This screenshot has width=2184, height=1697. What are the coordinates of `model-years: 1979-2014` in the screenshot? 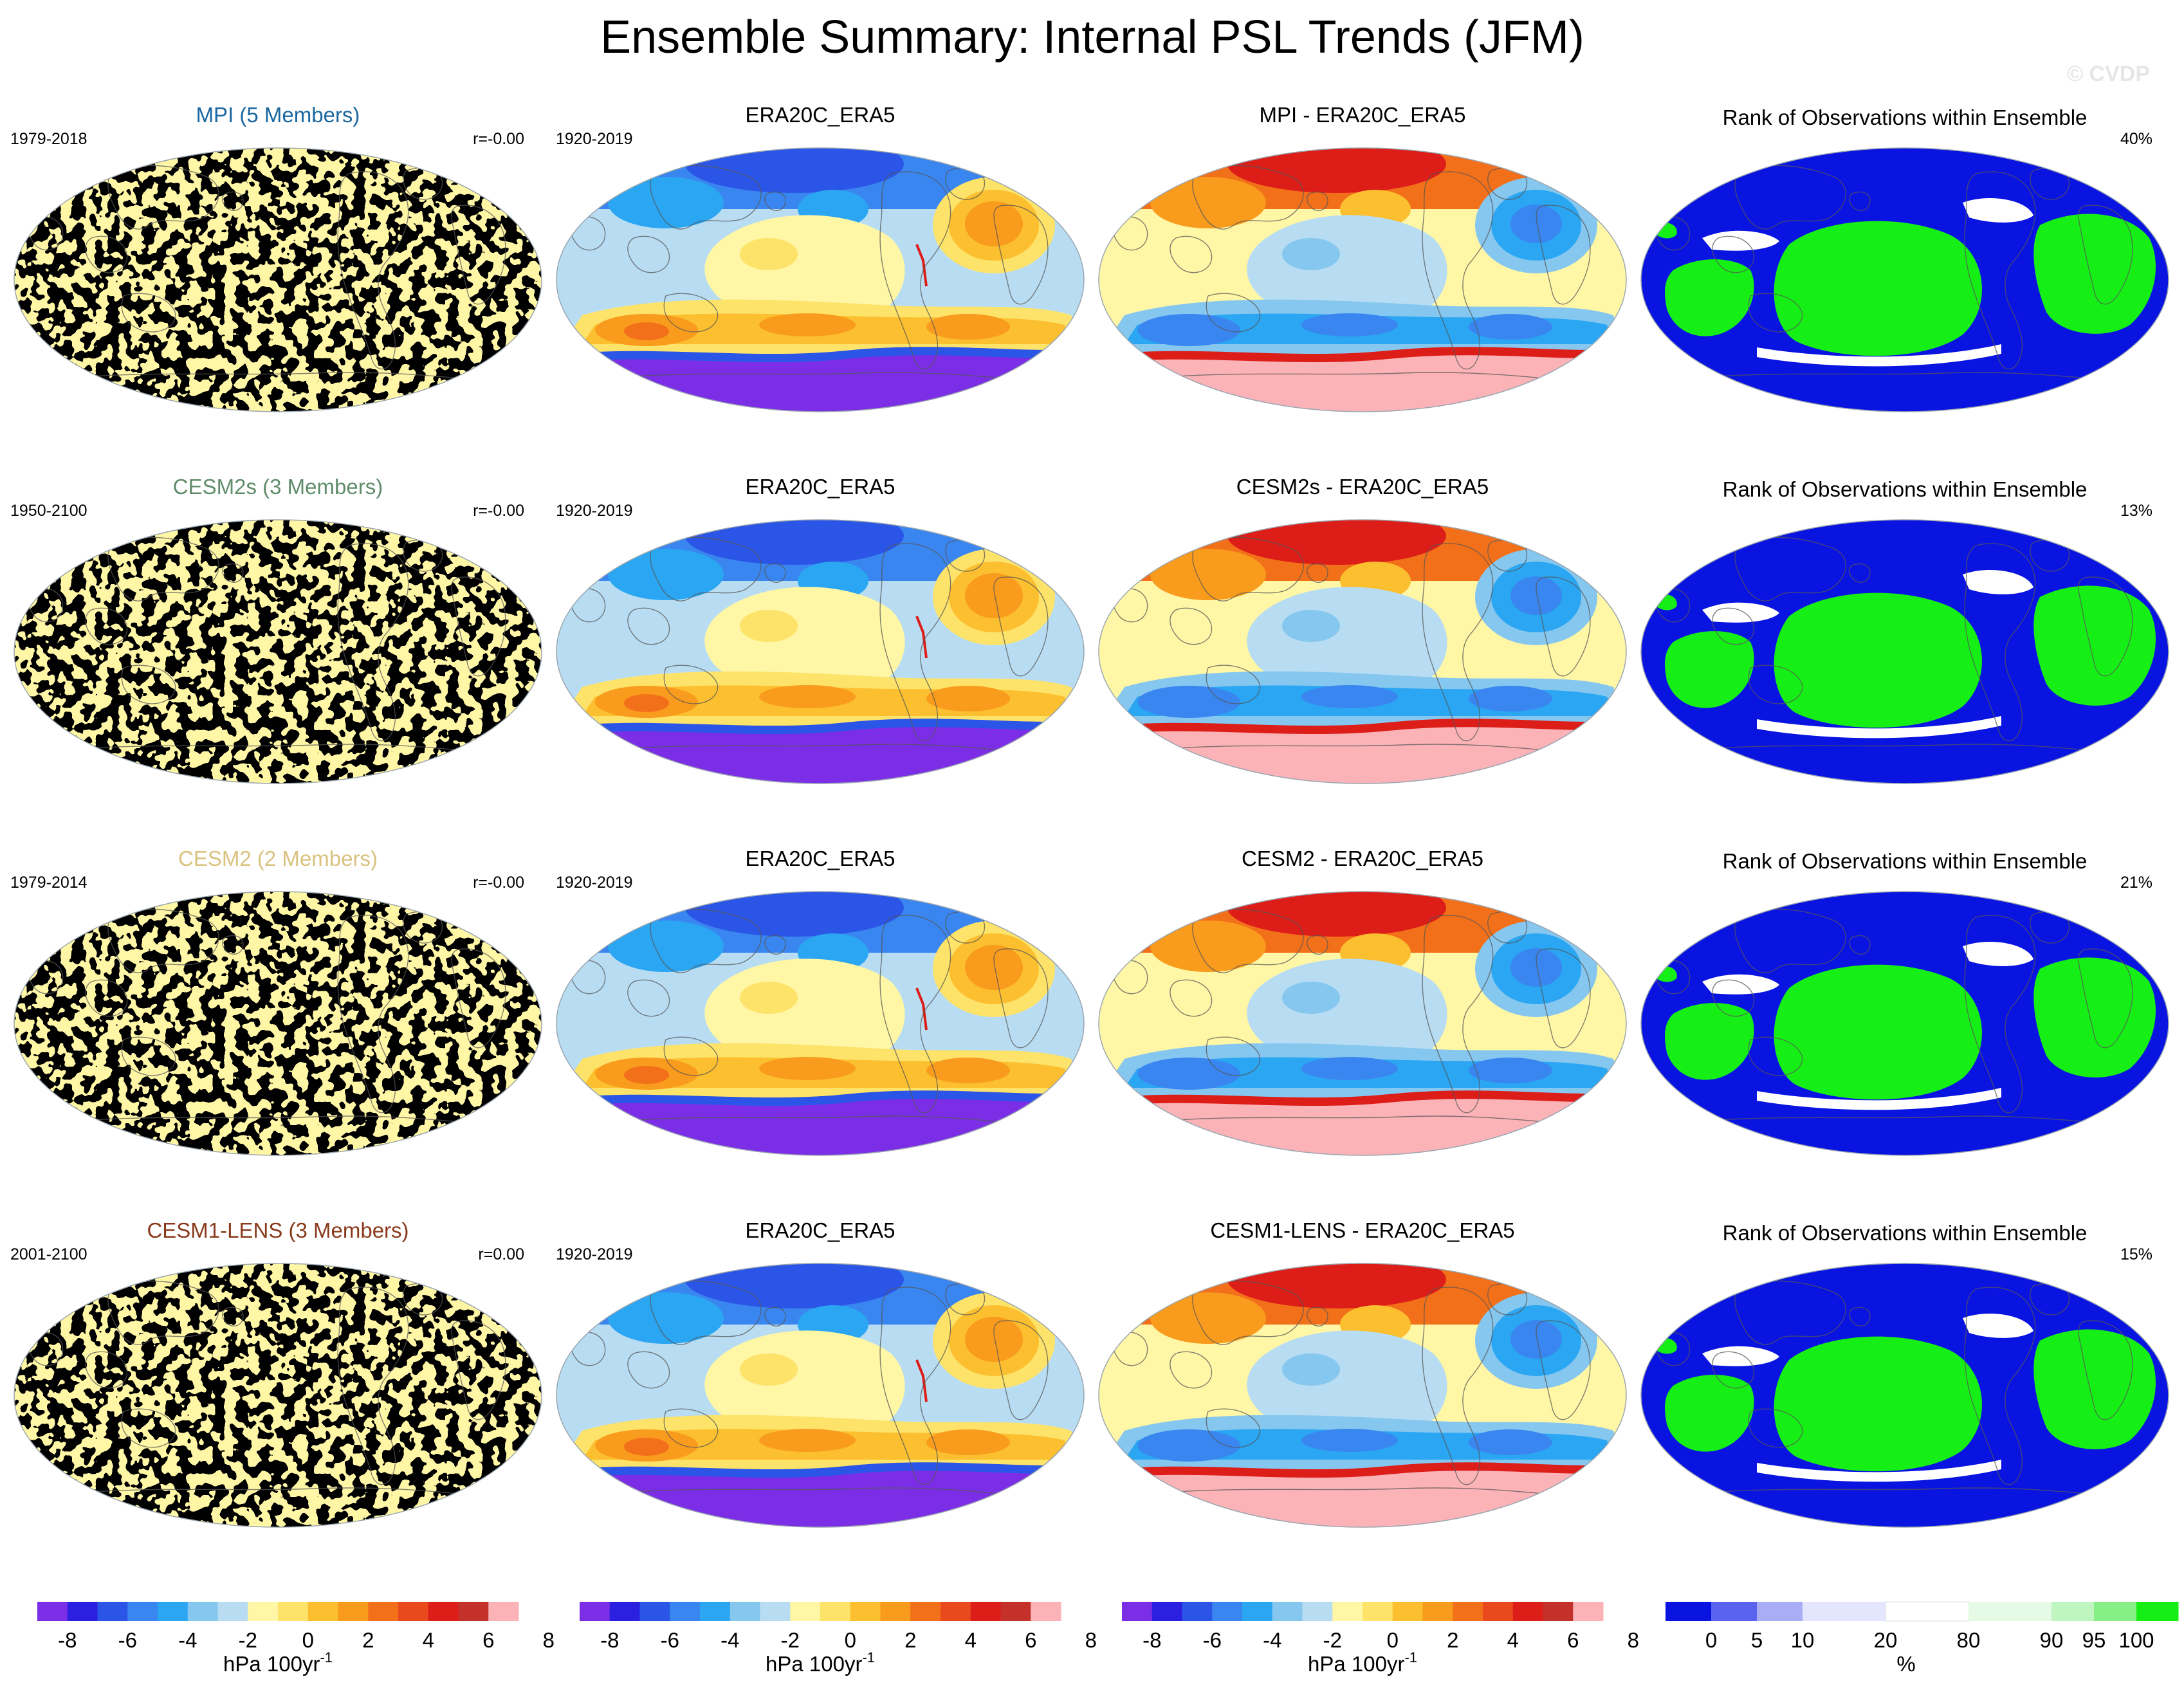 It's located at (48, 883).